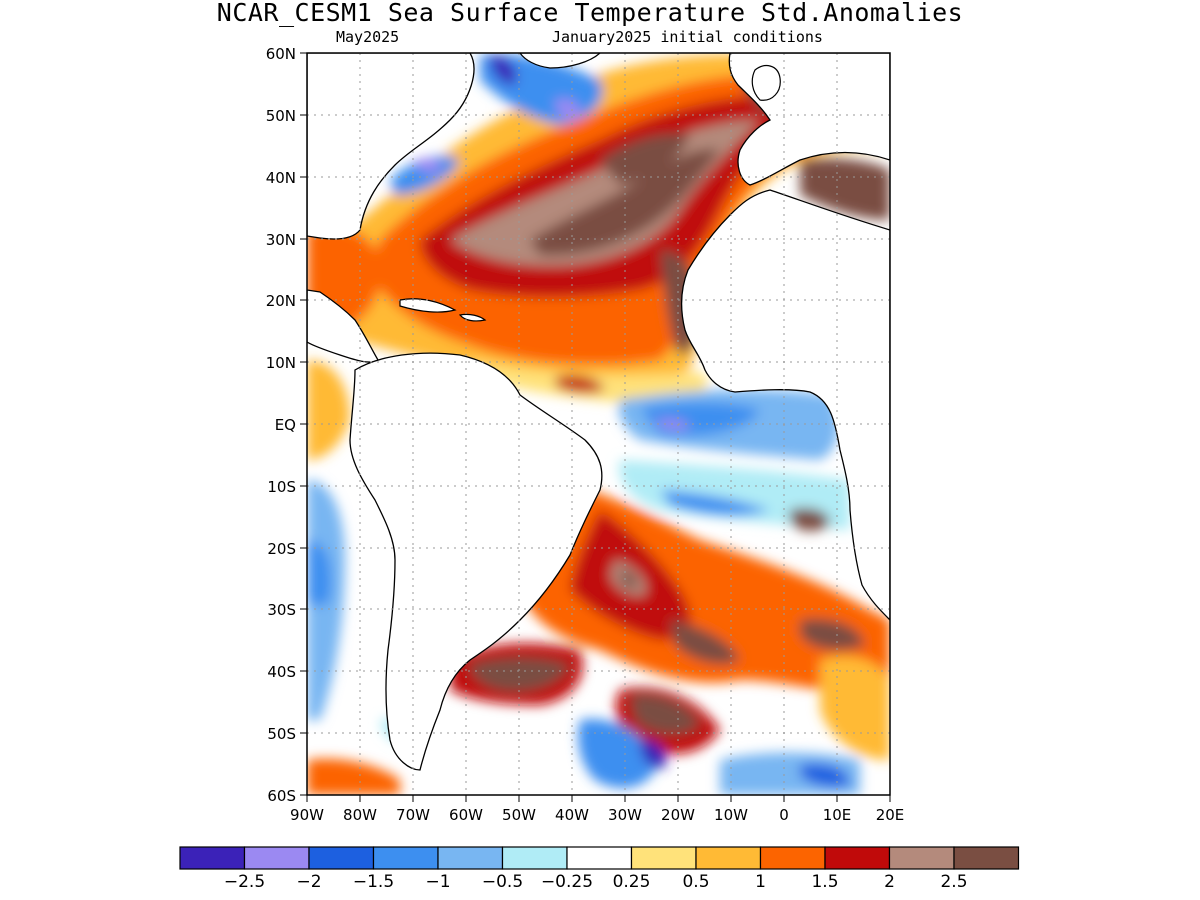 The image size is (1200, 900). I want to click on lat-label: 10N, so click(281, 363).